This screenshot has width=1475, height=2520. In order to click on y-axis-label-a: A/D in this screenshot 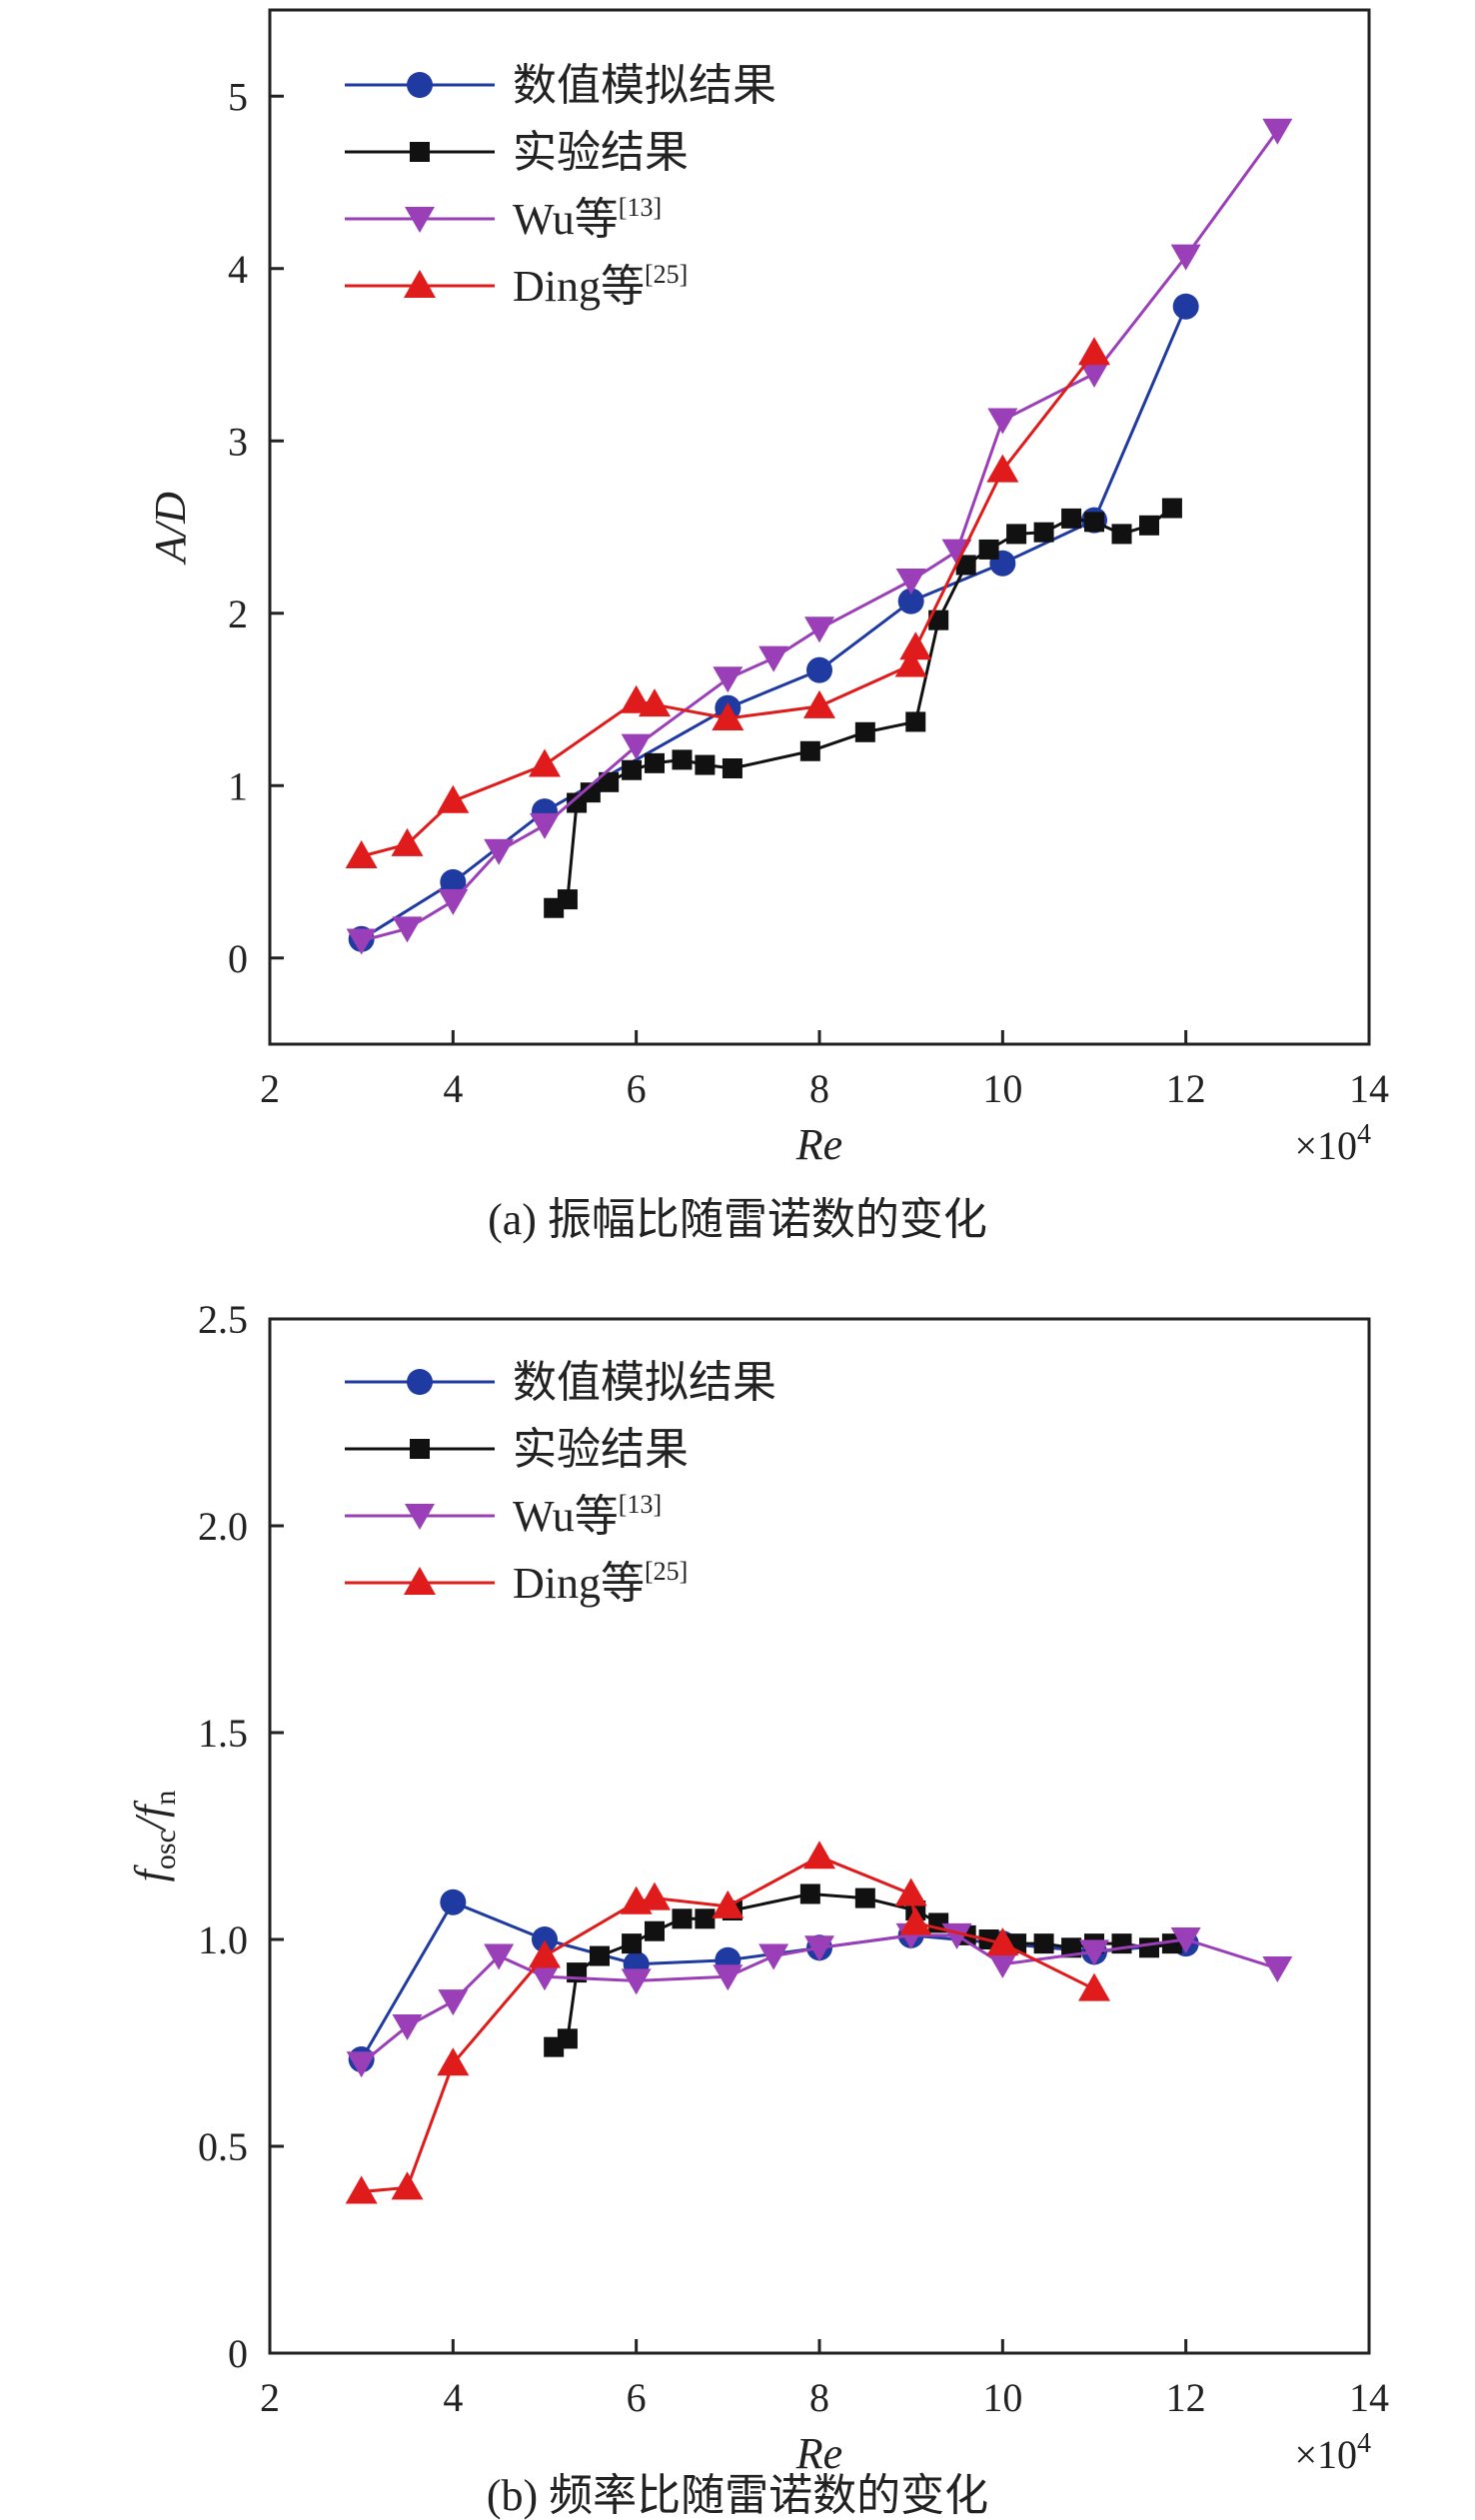, I will do `click(170, 529)`.